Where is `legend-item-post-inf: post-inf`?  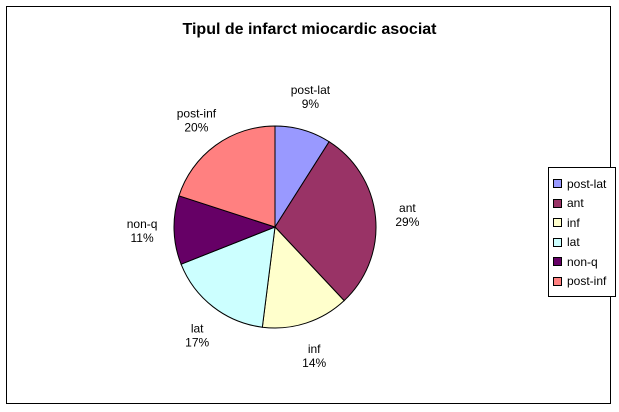
legend-item-post-inf: post-inf is located at coordinates (584, 282).